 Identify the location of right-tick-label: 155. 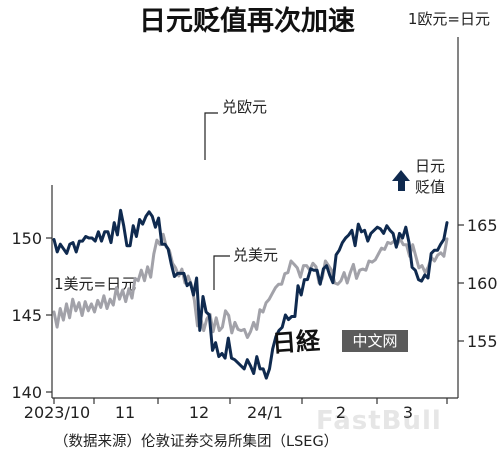
(482, 341).